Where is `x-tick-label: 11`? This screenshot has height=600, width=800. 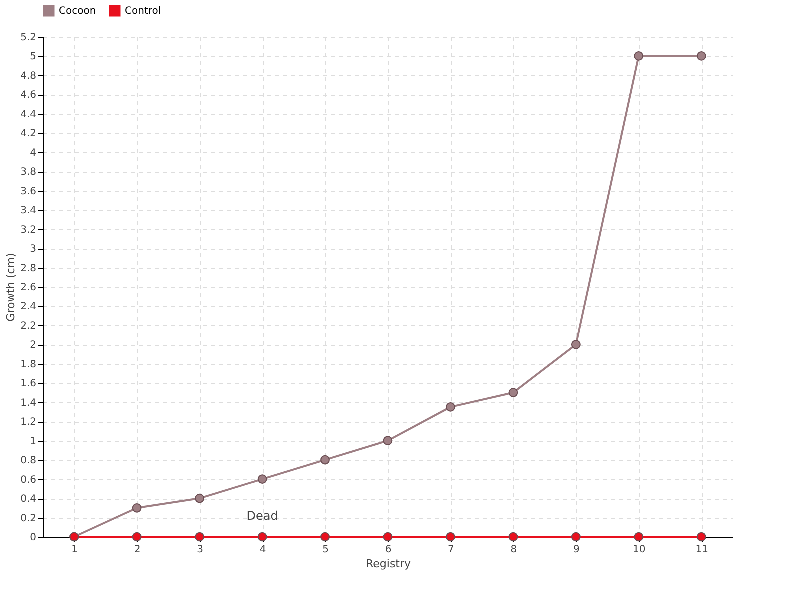
x-tick-label: 11 is located at coordinates (702, 550).